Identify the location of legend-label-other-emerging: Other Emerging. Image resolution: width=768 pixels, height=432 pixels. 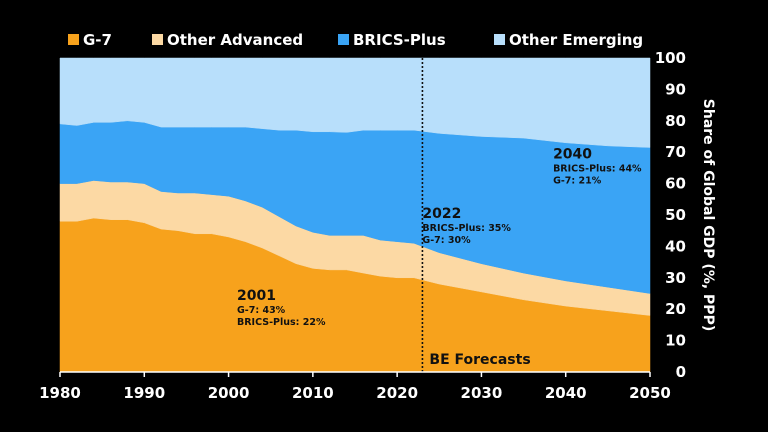
(576, 40).